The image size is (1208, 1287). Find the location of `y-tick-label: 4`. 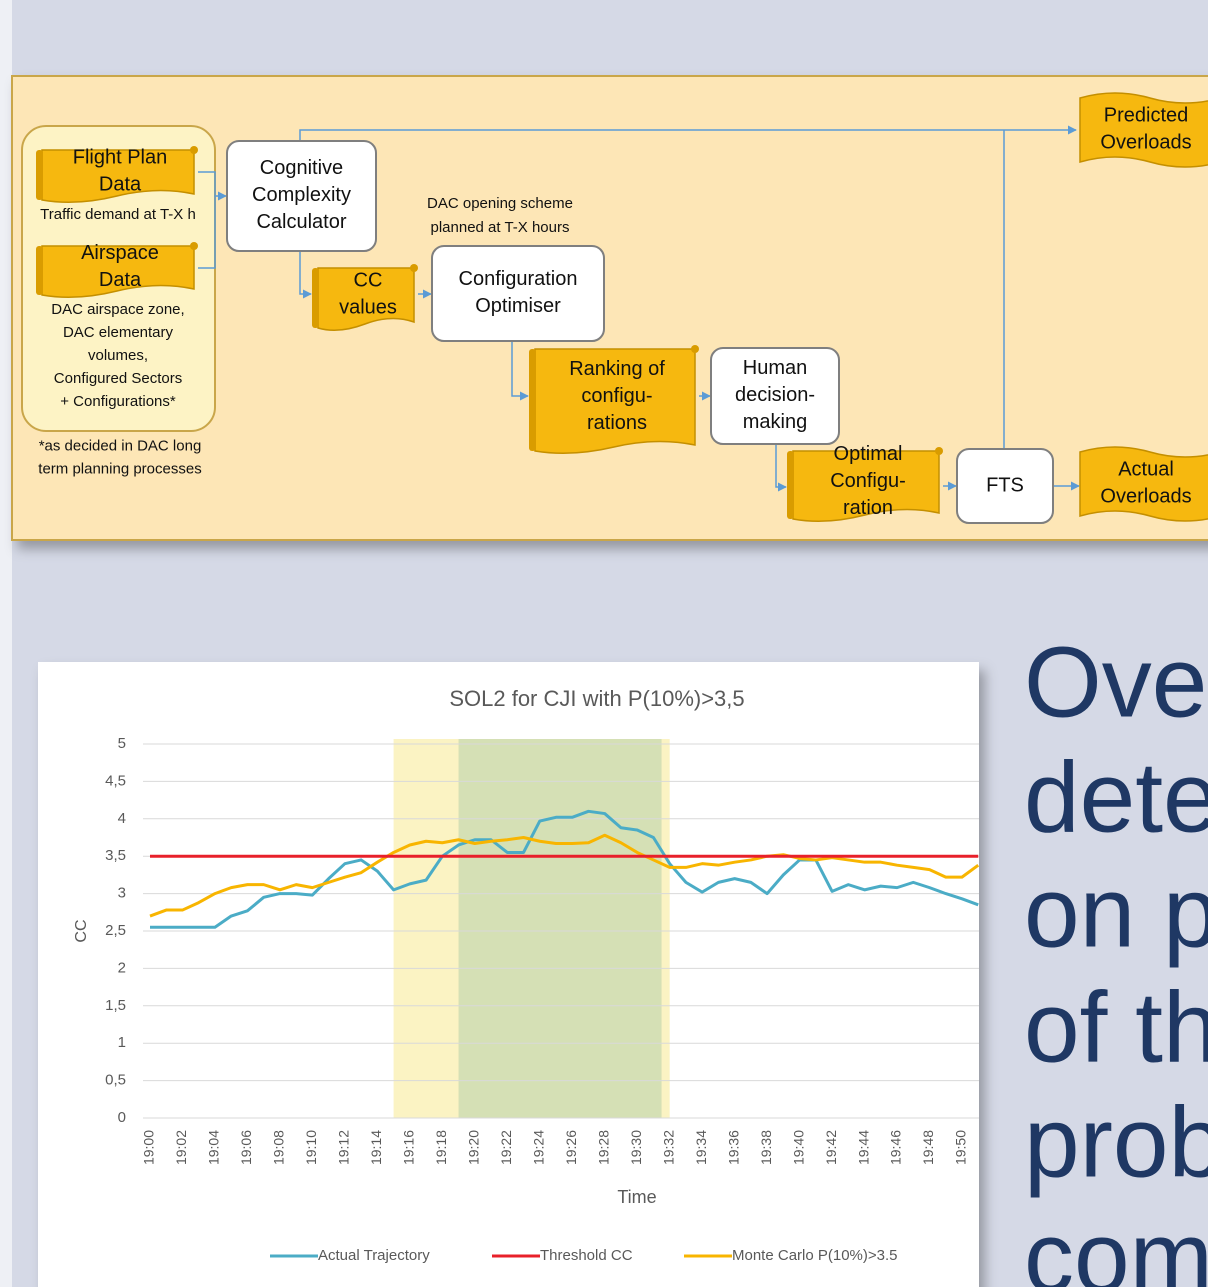

y-tick-label: 4 is located at coordinates (122, 818).